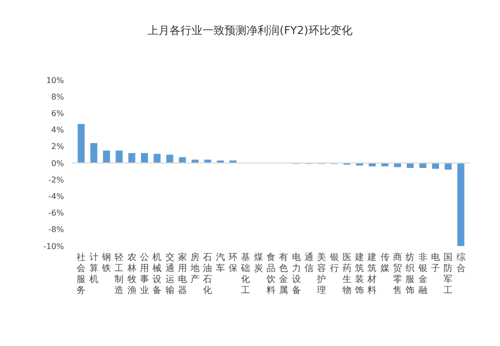  What do you see at coordinates (207, 274) in the screenshot?
I see `x-tick-label: 石油石化` at bounding box center [207, 274].